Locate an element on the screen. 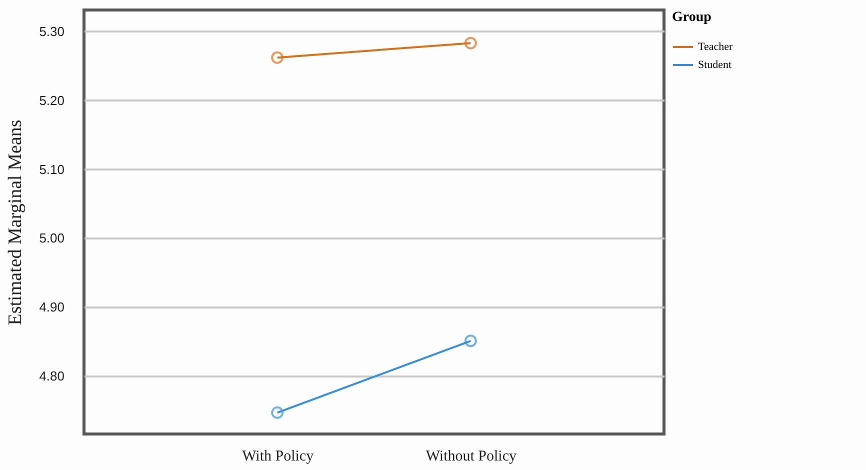 The height and width of the screenshot is (470, 866). legend-title: Group is located at coordinates (692, 17).